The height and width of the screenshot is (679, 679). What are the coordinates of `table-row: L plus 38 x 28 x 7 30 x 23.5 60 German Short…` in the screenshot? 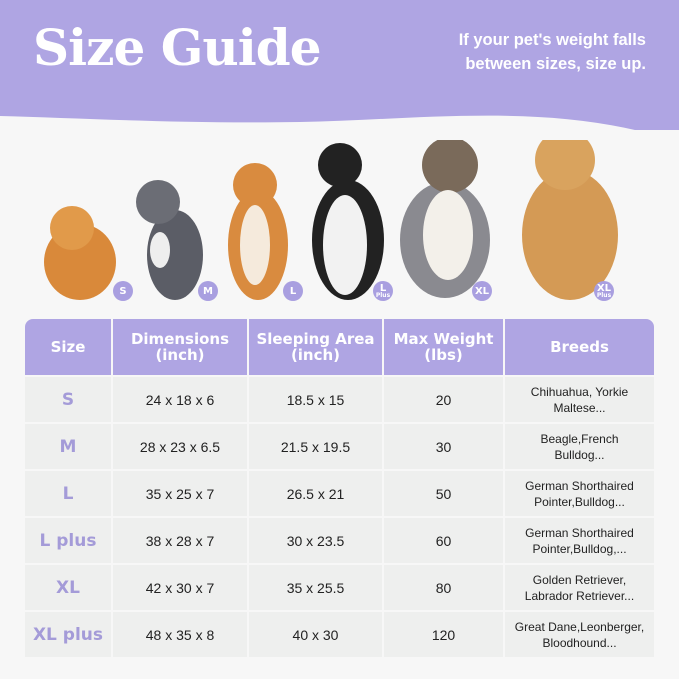 It's located at (339, 540).